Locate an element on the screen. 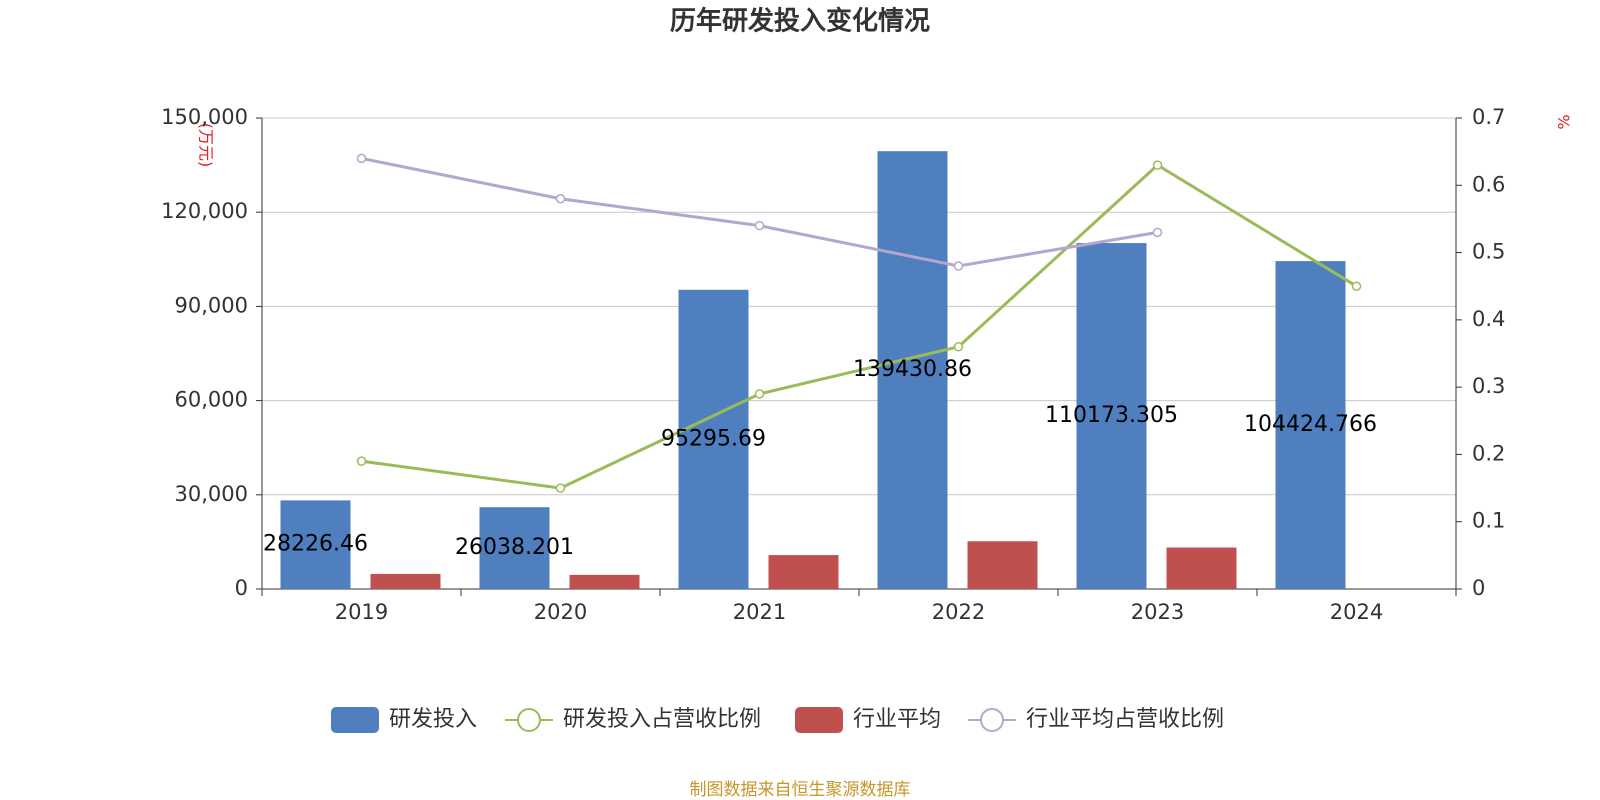 The image size is (1600, 800). source-note: 制图数据来自恒生聚源数据库 is located at coordinates (800, 790).